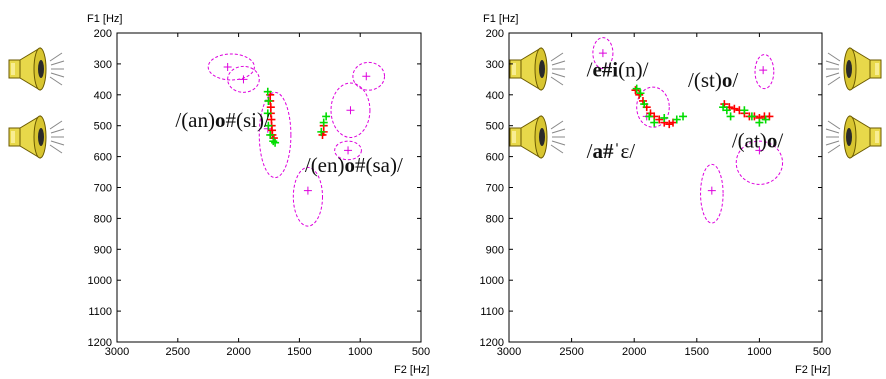 The width and height of the screenshot is (886, 379). I want to click on vowel-label: /e#i(n)/, so click(618, 69).